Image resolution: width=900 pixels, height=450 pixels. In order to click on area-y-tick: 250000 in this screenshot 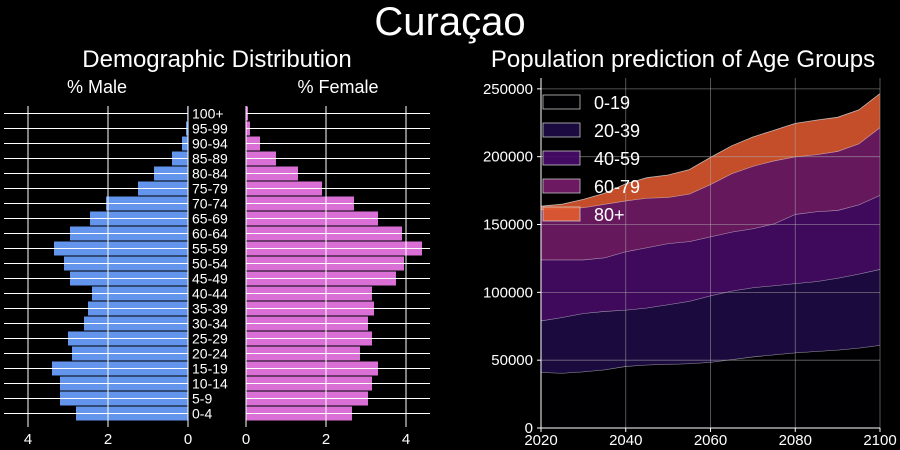, I will do `click(508, 89)`.